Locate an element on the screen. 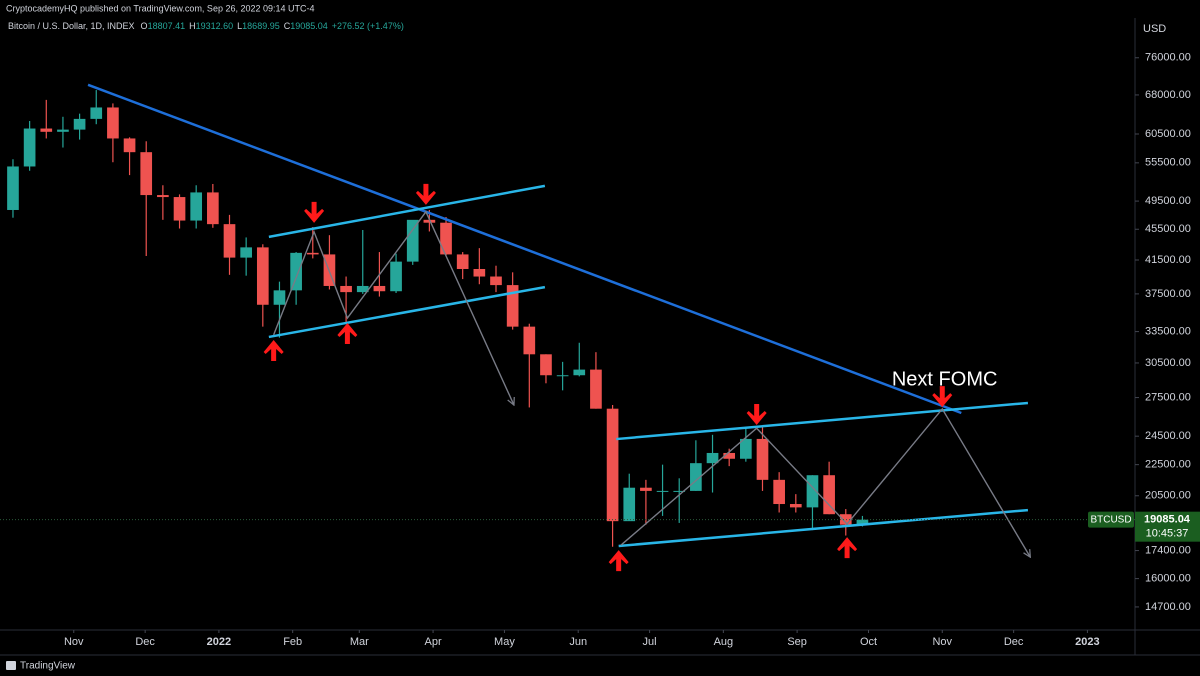  x-tick-label: Oct is located at coordinates (868, 642).